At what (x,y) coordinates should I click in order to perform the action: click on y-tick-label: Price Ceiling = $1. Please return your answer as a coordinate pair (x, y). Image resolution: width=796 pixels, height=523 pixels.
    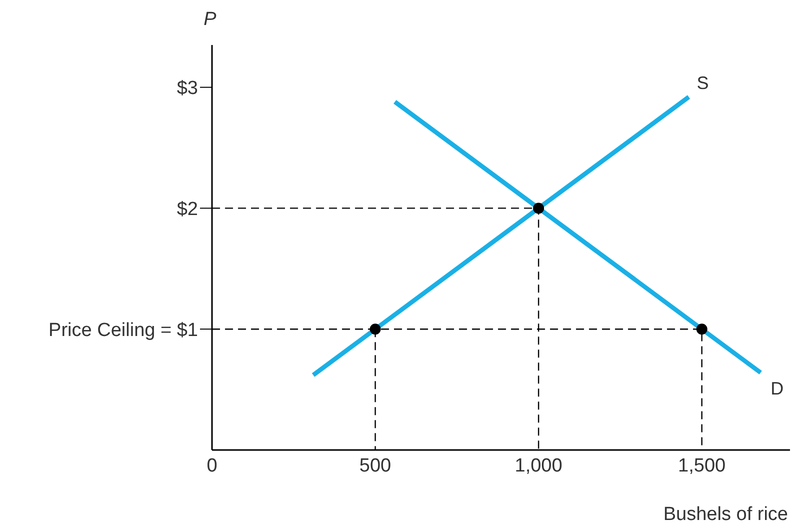
    Looking at the image, I should click on (123, 330).